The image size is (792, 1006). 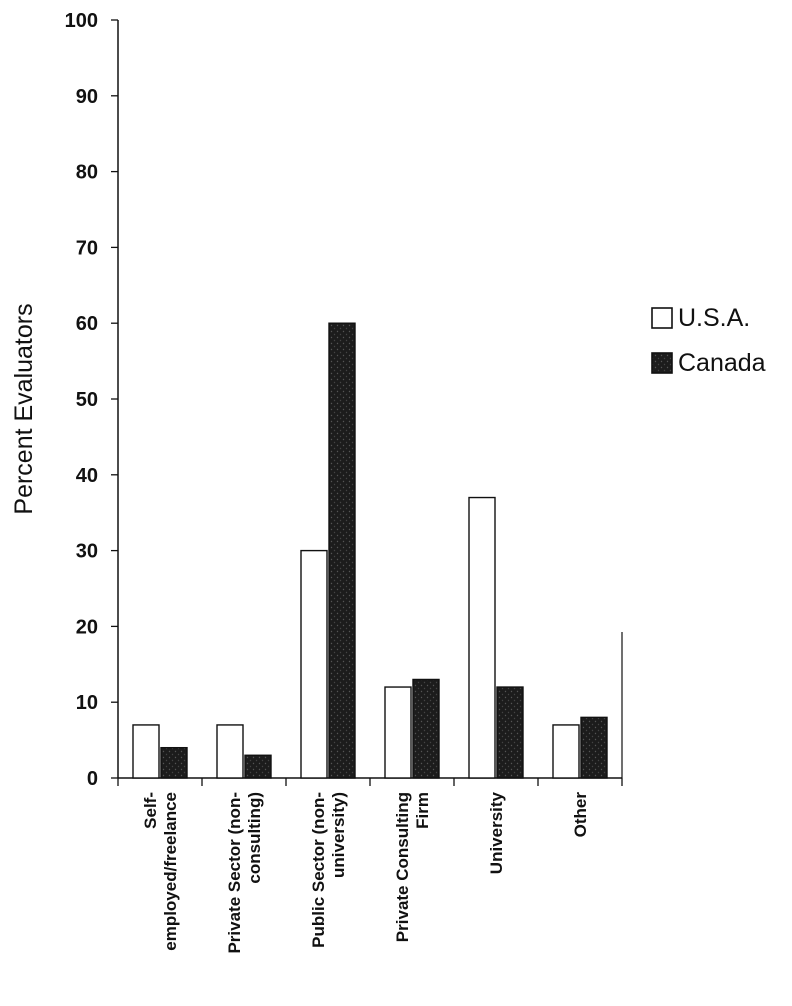 What do you see at coordinates (234, 873) in the screenshot?
I see `x-category-label: Private Sector (non-` at bounding box center [234, 873].